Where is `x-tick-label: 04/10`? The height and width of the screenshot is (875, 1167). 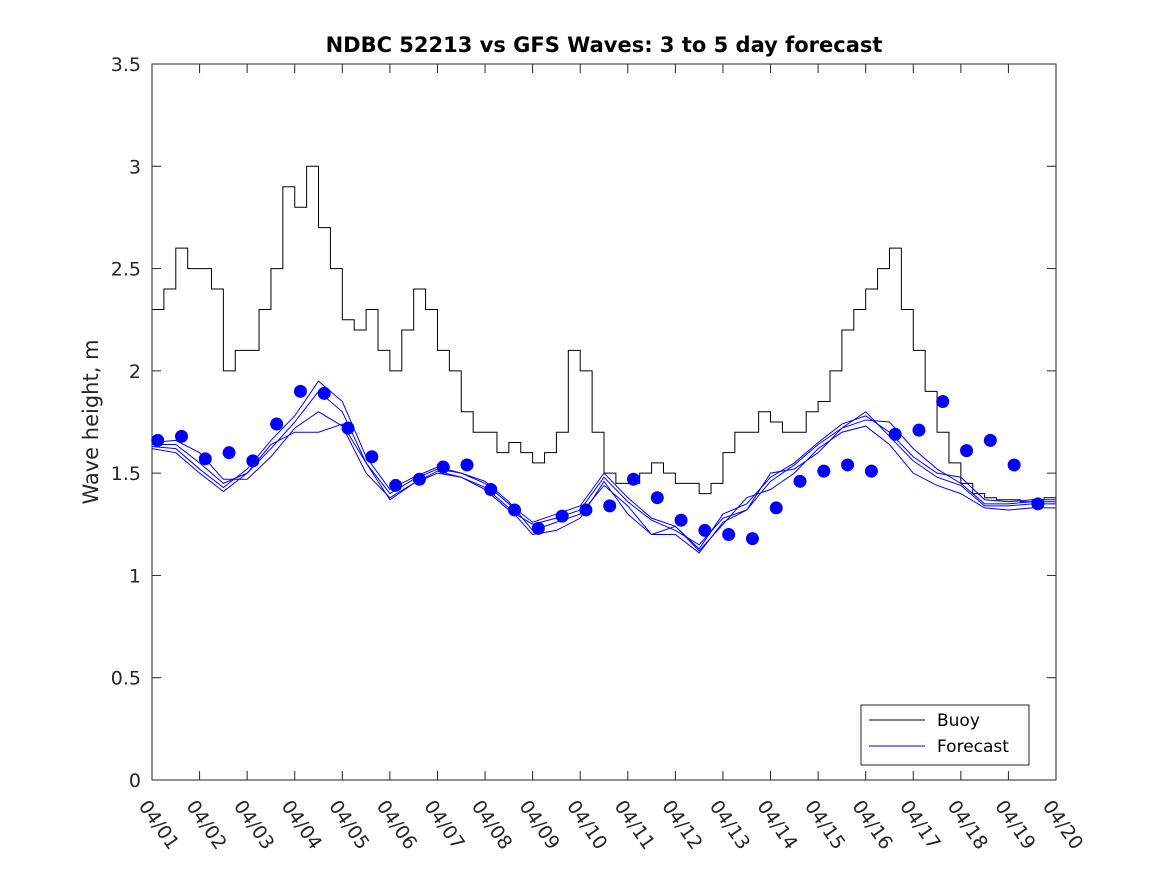 x-tick-label: 04/10 is located at coordinates (586, 824).